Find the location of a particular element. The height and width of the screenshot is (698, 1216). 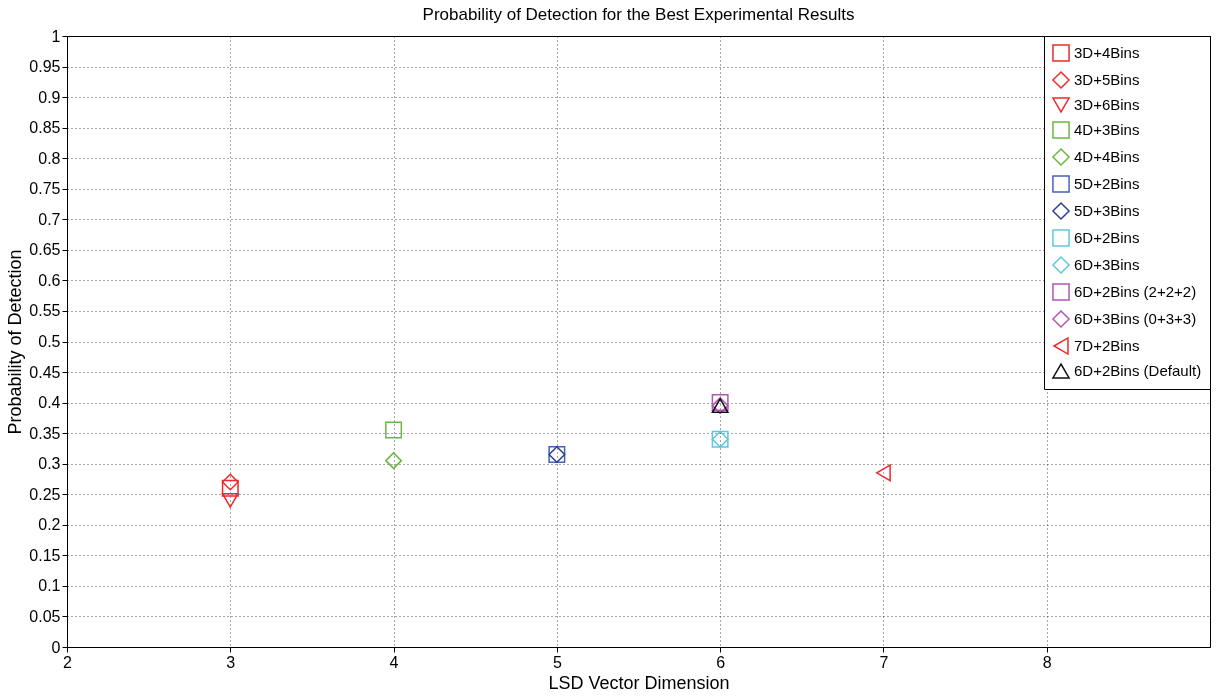

y-tick-label: 0.4 is located at coordinates (49, 403).